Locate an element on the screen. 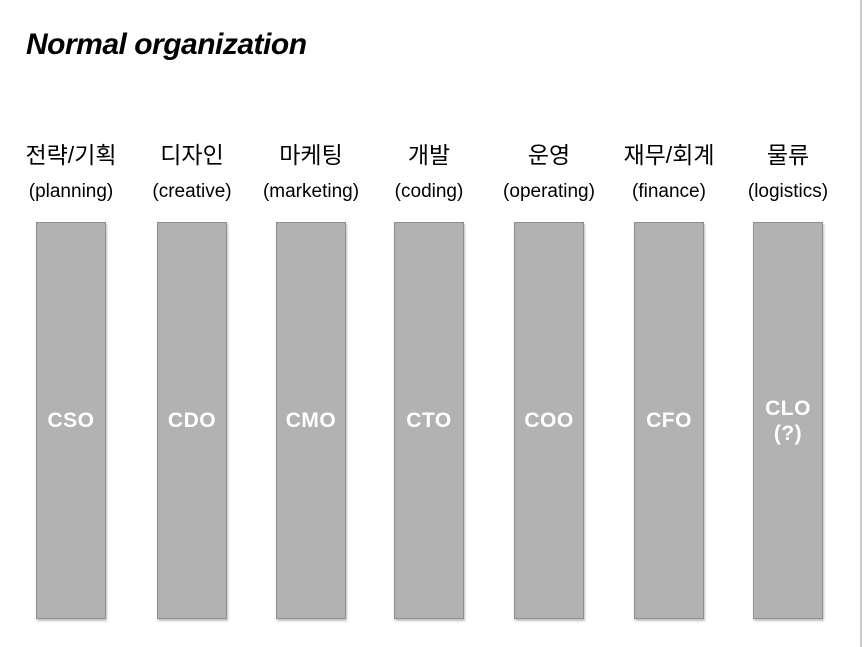 The width and height of the screenshot is (865, 647). org-bar-cso: CSO is located at coordinates (71, 420).